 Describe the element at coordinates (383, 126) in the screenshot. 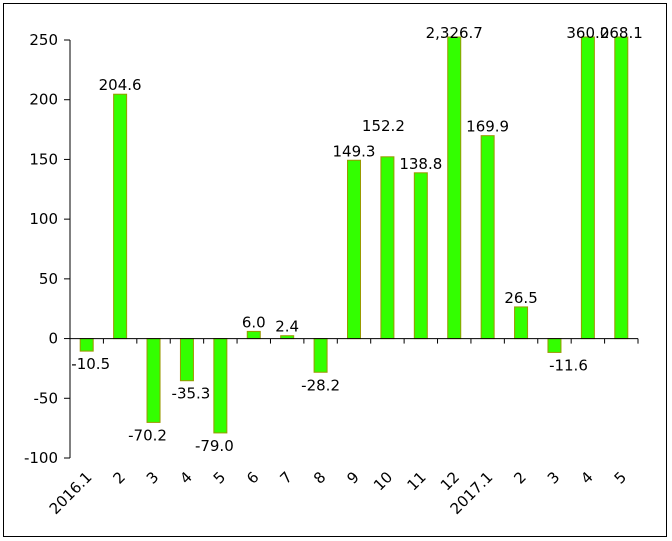

I see `data-label: 152.2` at that location.